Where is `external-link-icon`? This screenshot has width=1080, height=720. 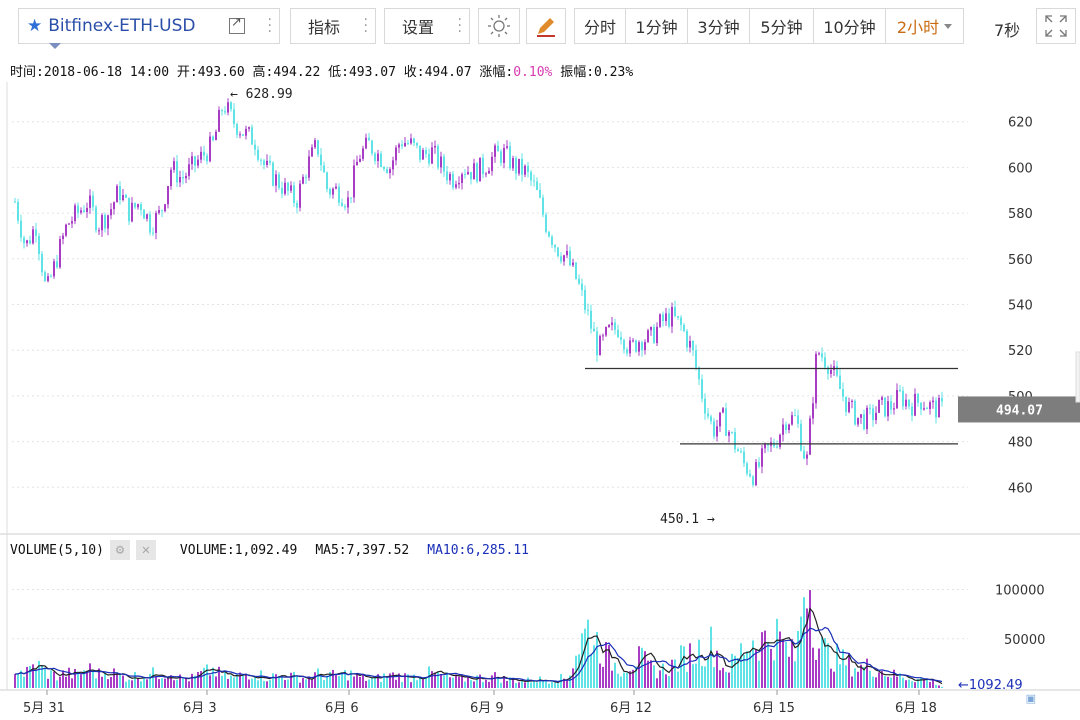 external-link-icon is located at coordinates (237, 24).